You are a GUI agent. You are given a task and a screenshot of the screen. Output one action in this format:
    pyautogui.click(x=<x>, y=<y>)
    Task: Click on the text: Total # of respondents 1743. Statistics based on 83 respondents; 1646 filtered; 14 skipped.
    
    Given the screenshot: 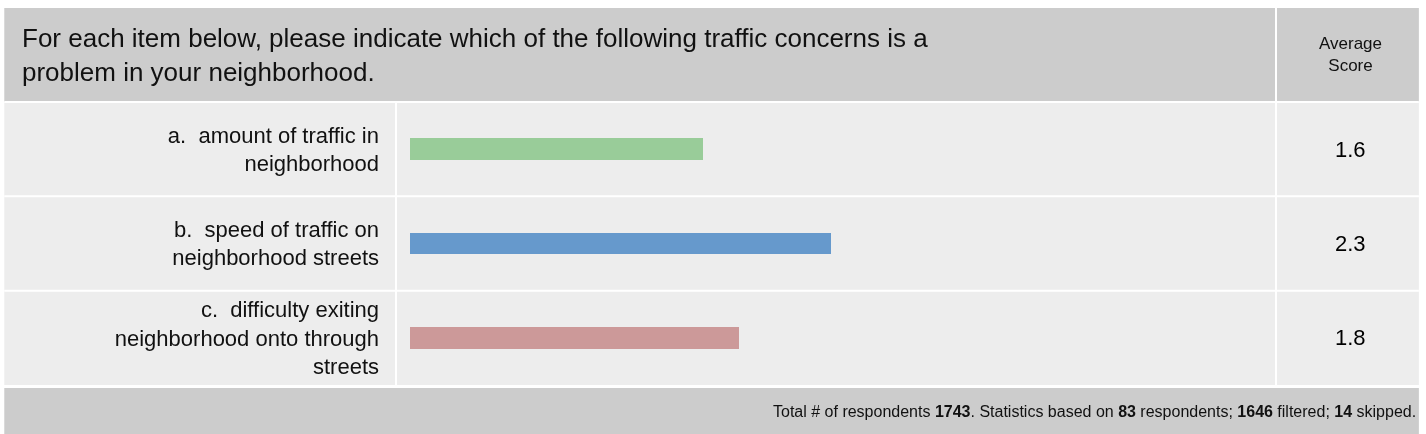 What is the action you would take?
    pyautogui.click(x=1095, y=411)
    